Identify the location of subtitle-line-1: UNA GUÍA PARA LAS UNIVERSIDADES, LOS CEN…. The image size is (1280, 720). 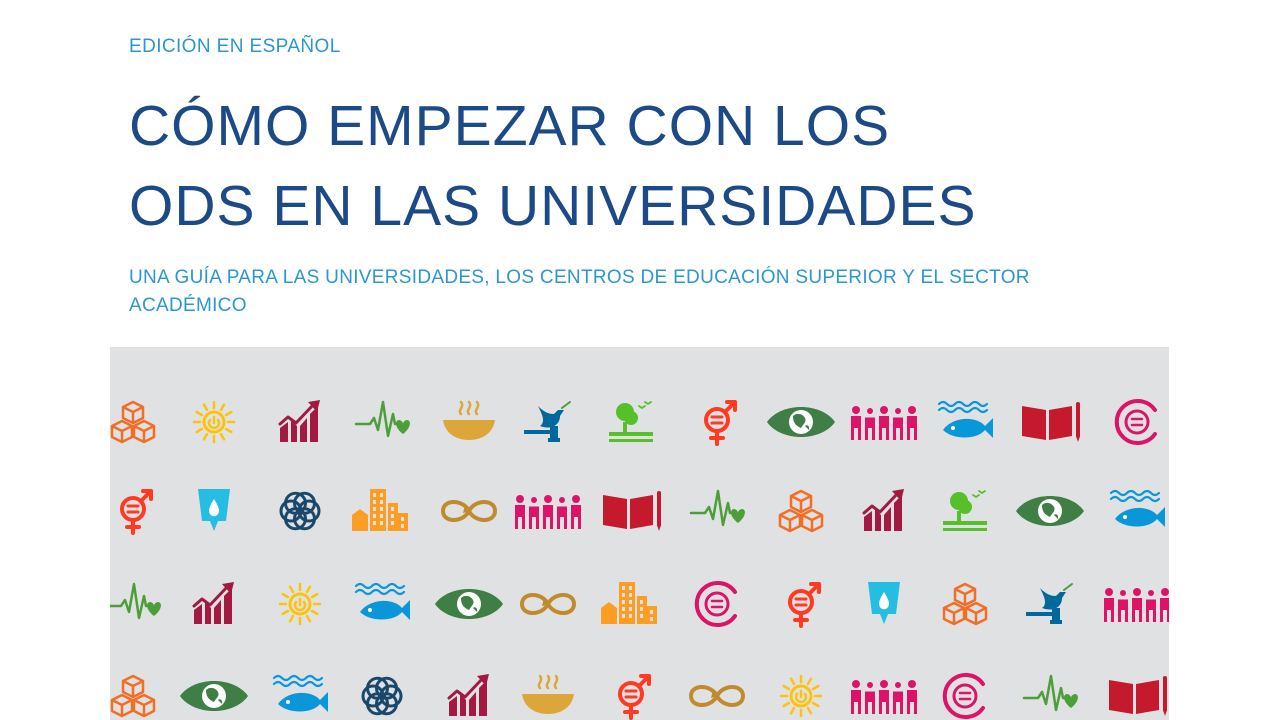
(579, 277).